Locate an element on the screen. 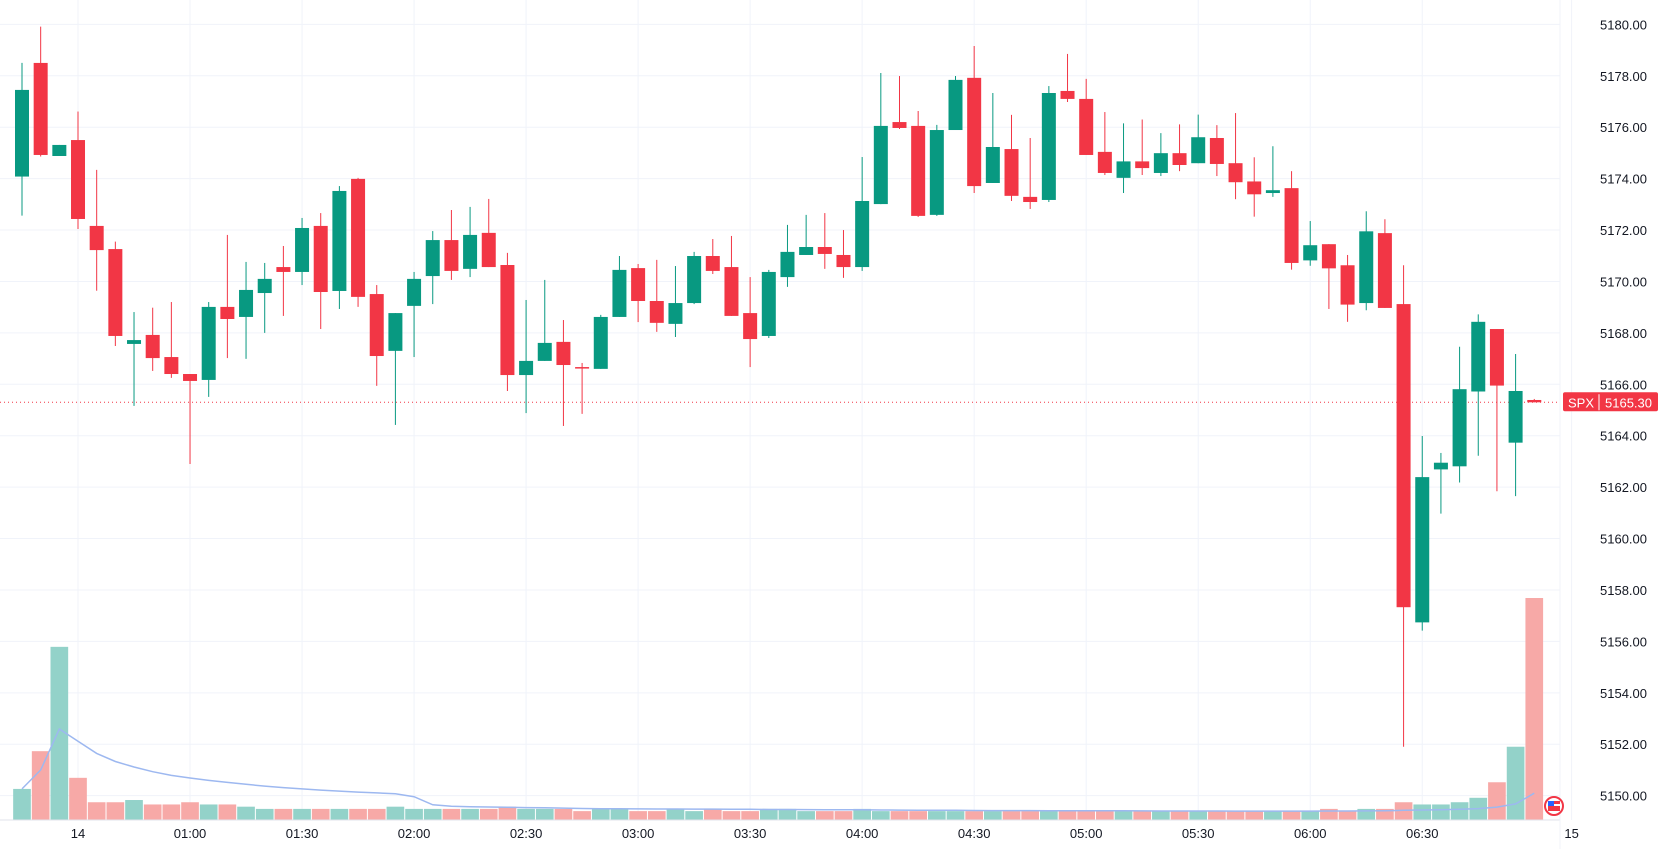  price-tick-label: 5150.00 is located at coordinates (1623, 796).